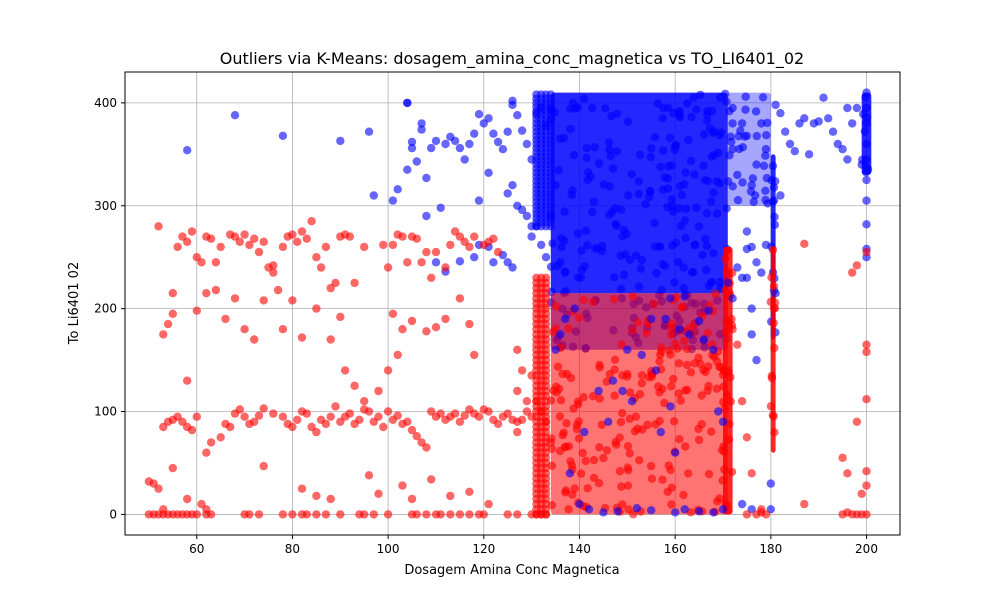 This screenshot has width=1000, height=604. I want to click on outlier-dense-region, so click(728, 380).